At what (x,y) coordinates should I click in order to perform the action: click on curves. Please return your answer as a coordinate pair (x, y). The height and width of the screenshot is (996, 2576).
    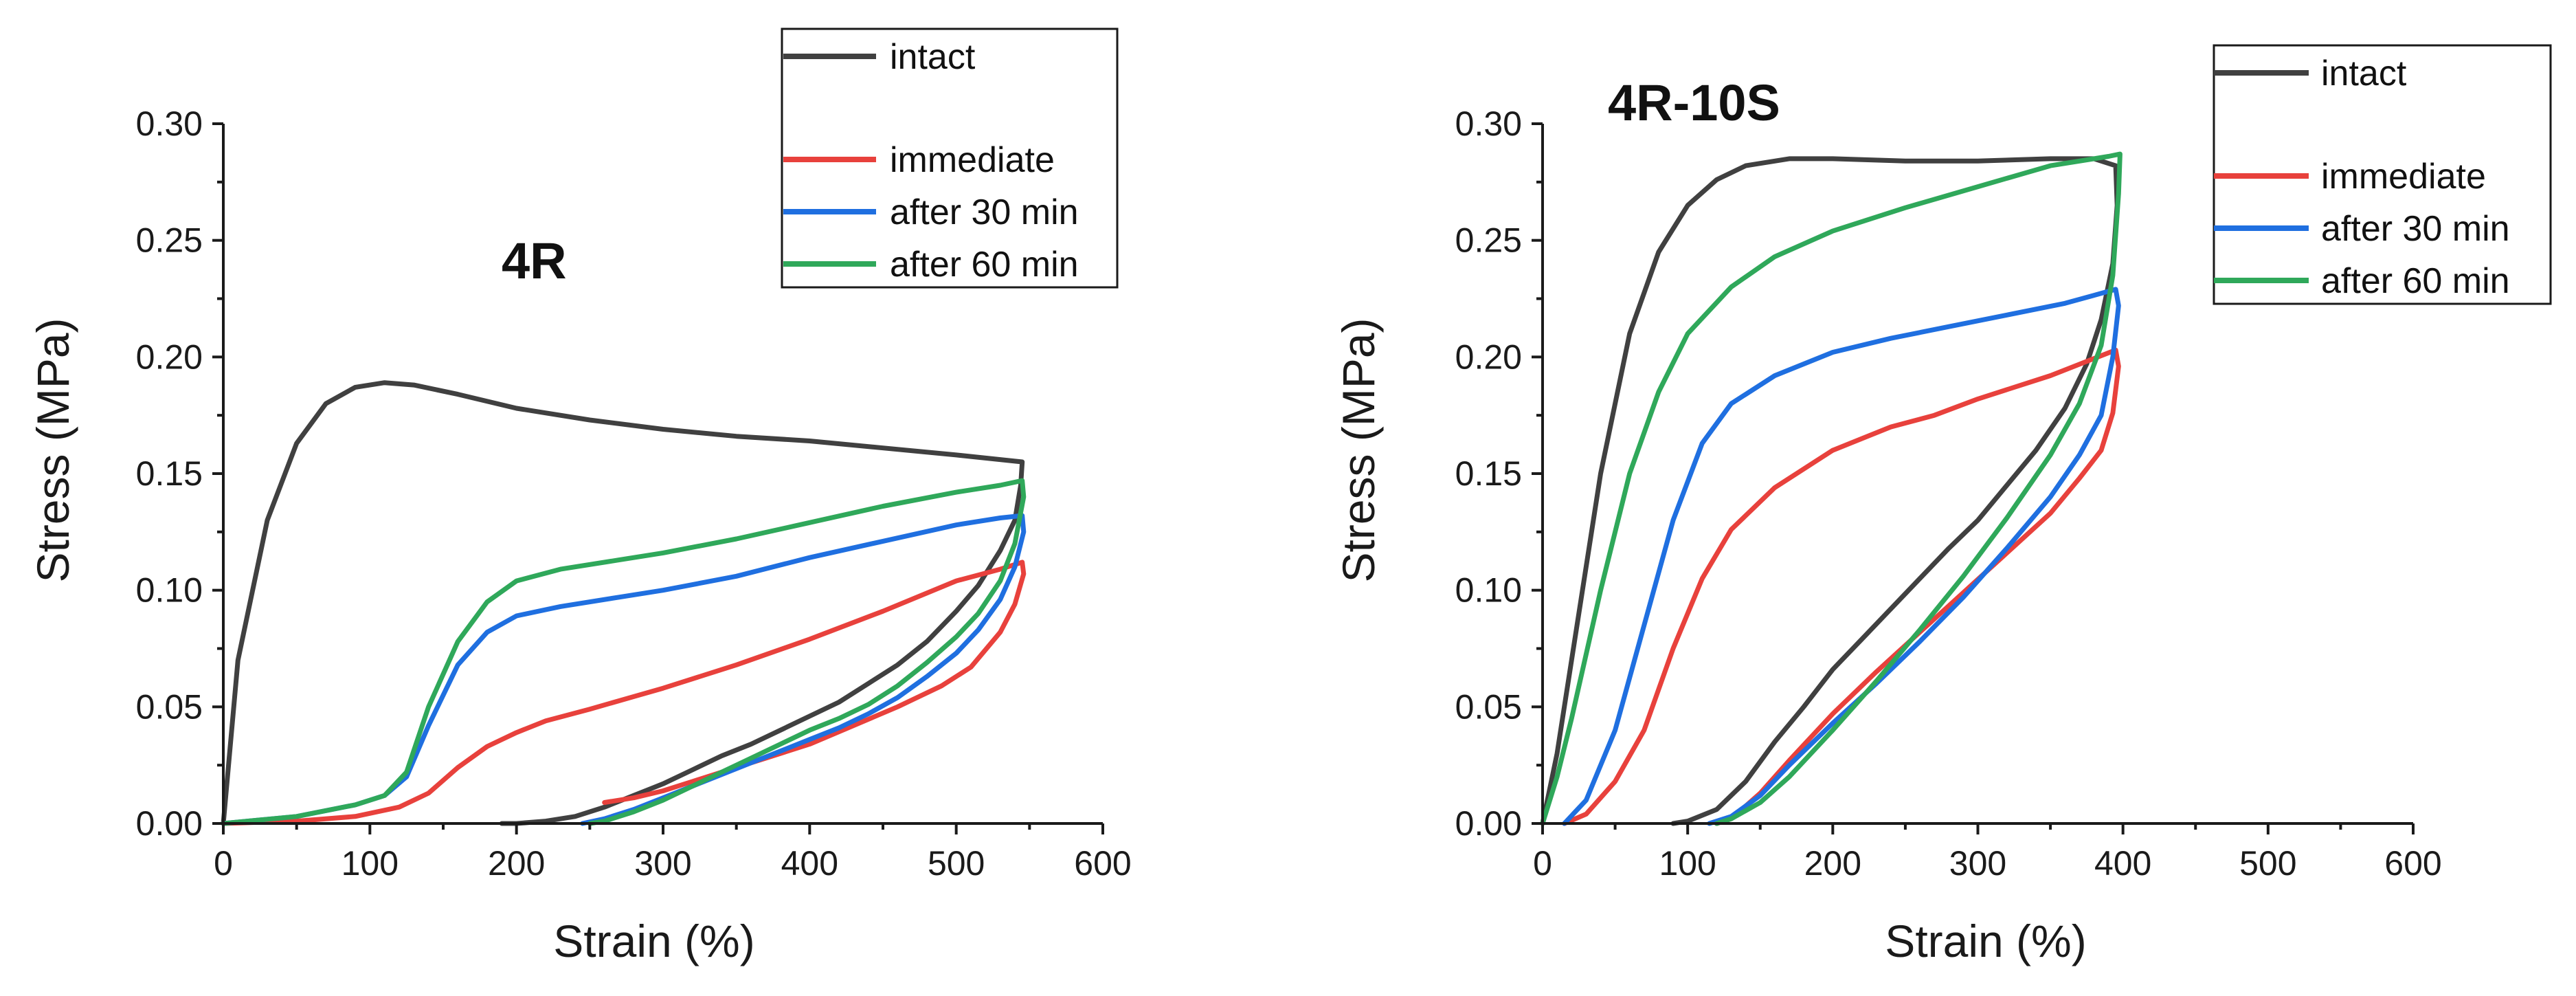
    Looking at the image, I should click on (624, 603).